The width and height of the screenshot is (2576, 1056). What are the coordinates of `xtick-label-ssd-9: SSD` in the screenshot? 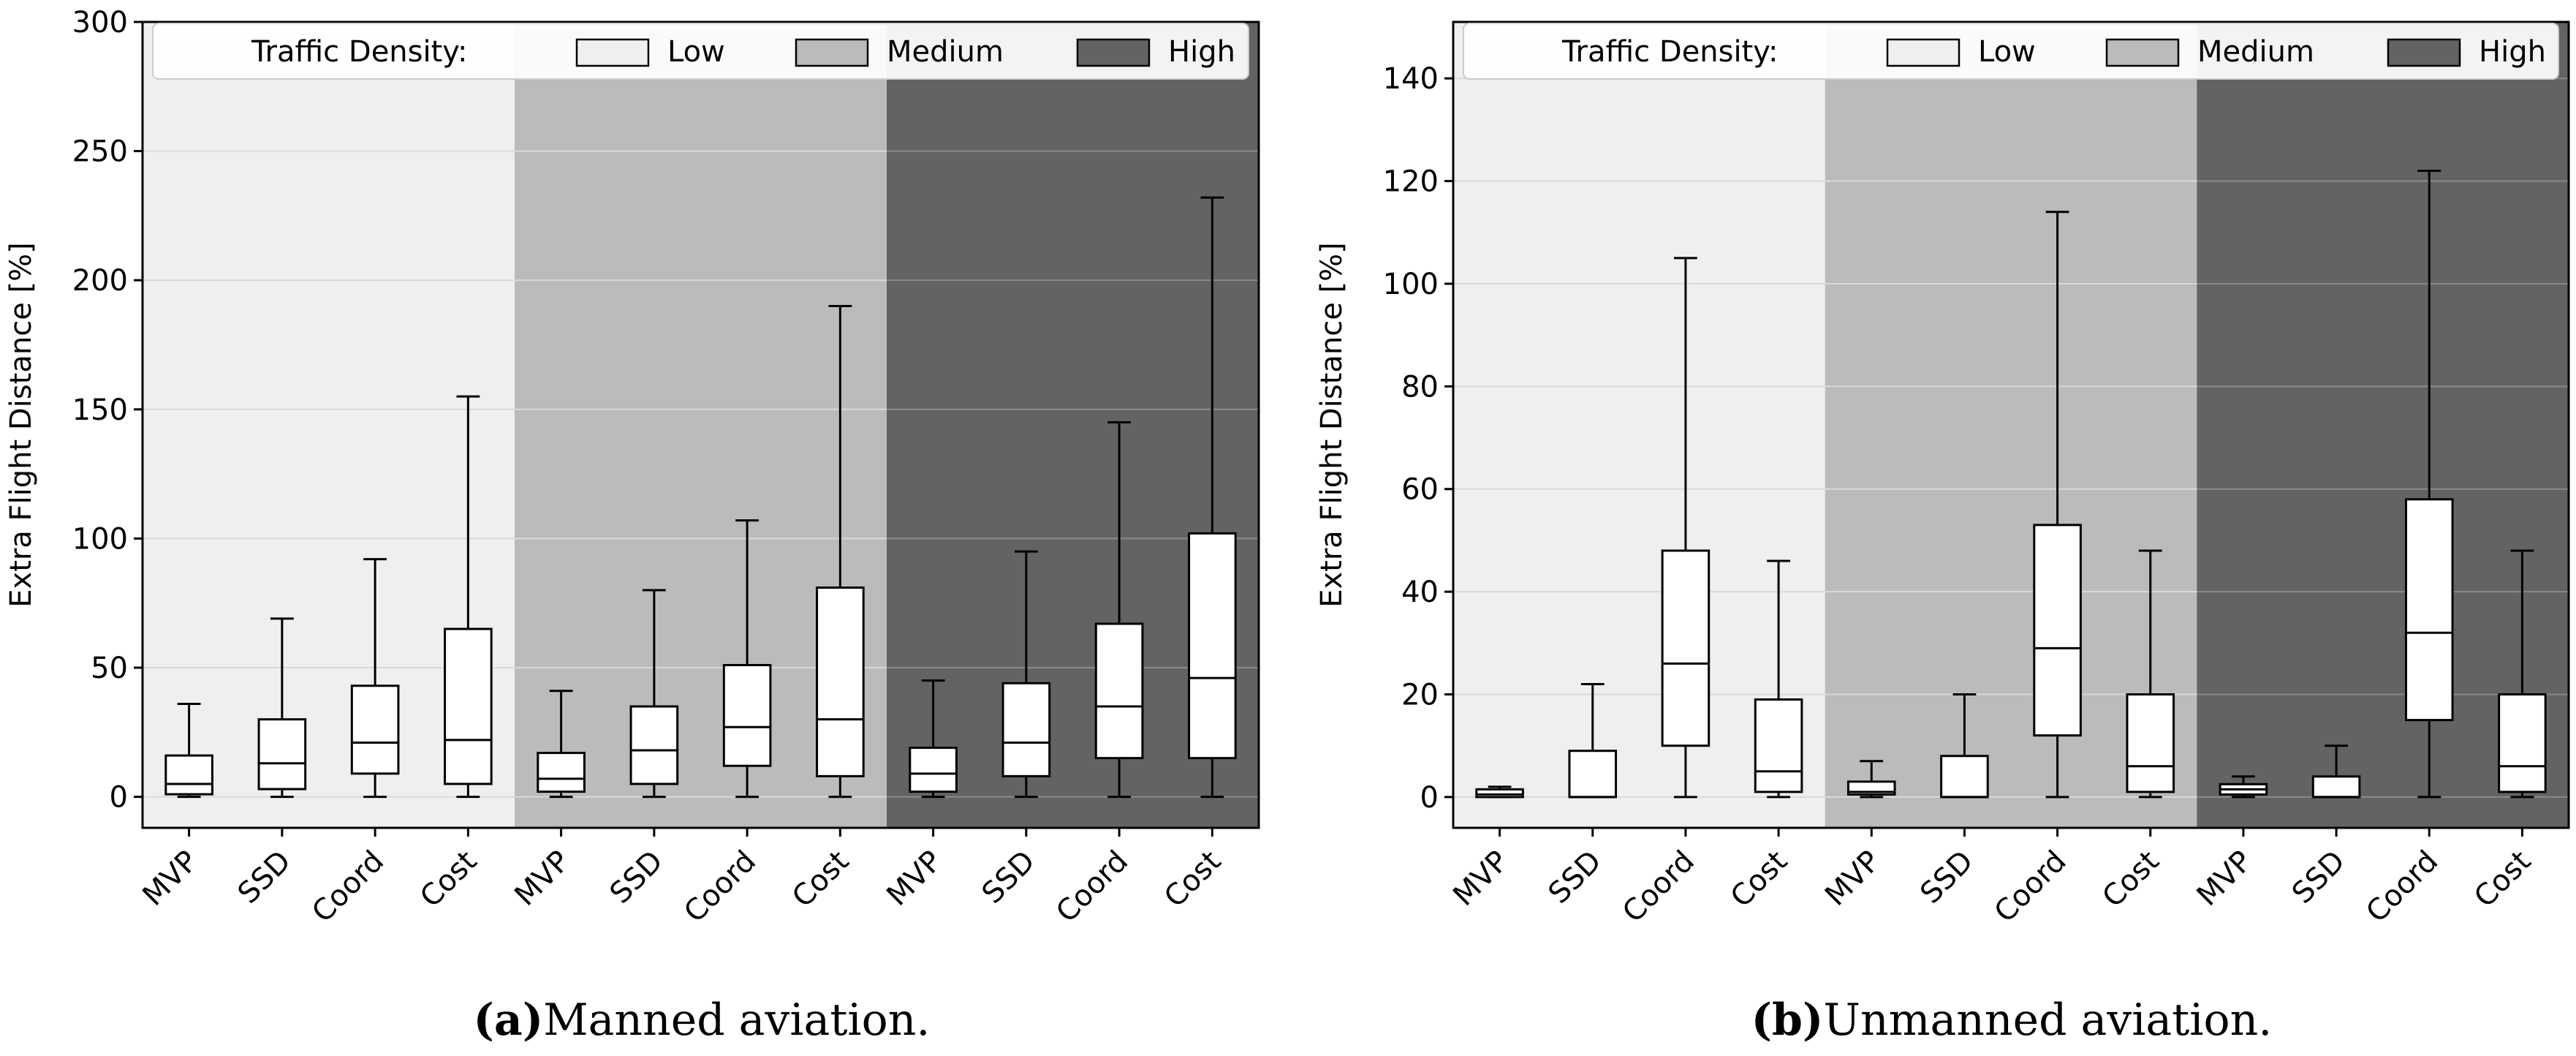 It's located at (2319, 877).